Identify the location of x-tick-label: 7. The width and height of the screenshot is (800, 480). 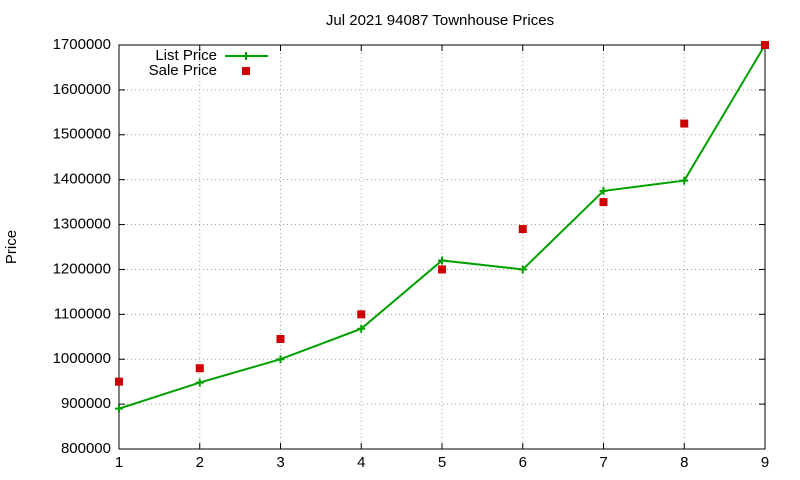
(603, 462).